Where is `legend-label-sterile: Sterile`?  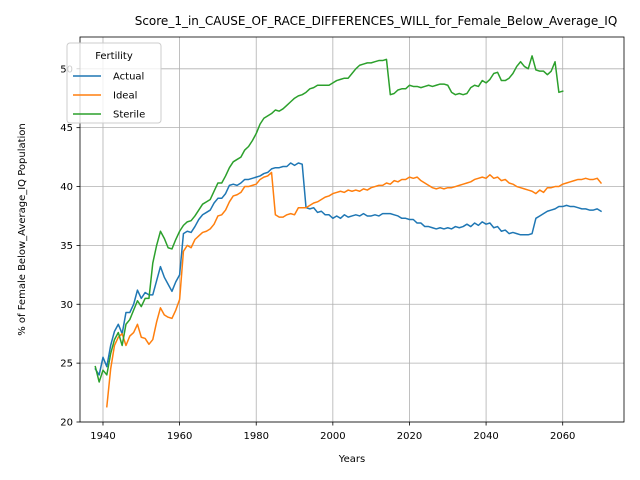
legend-label-sterile: Sterile is located at coordinates (129, 115).